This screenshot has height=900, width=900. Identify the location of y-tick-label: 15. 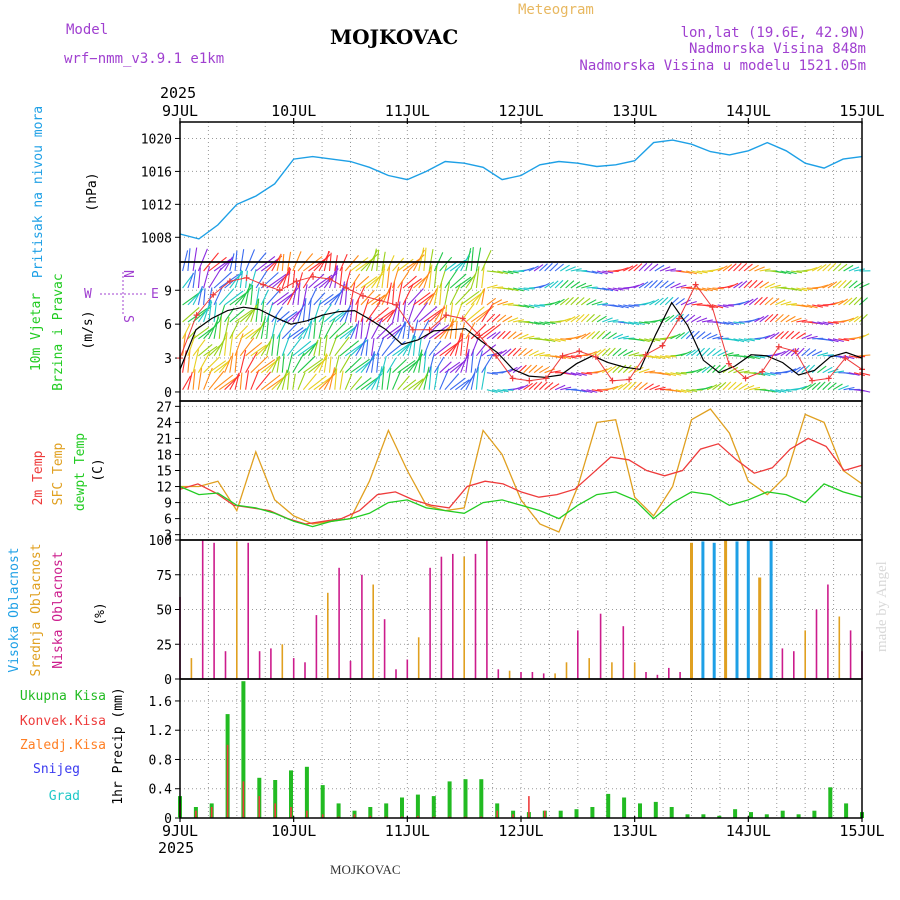
(164, 472).